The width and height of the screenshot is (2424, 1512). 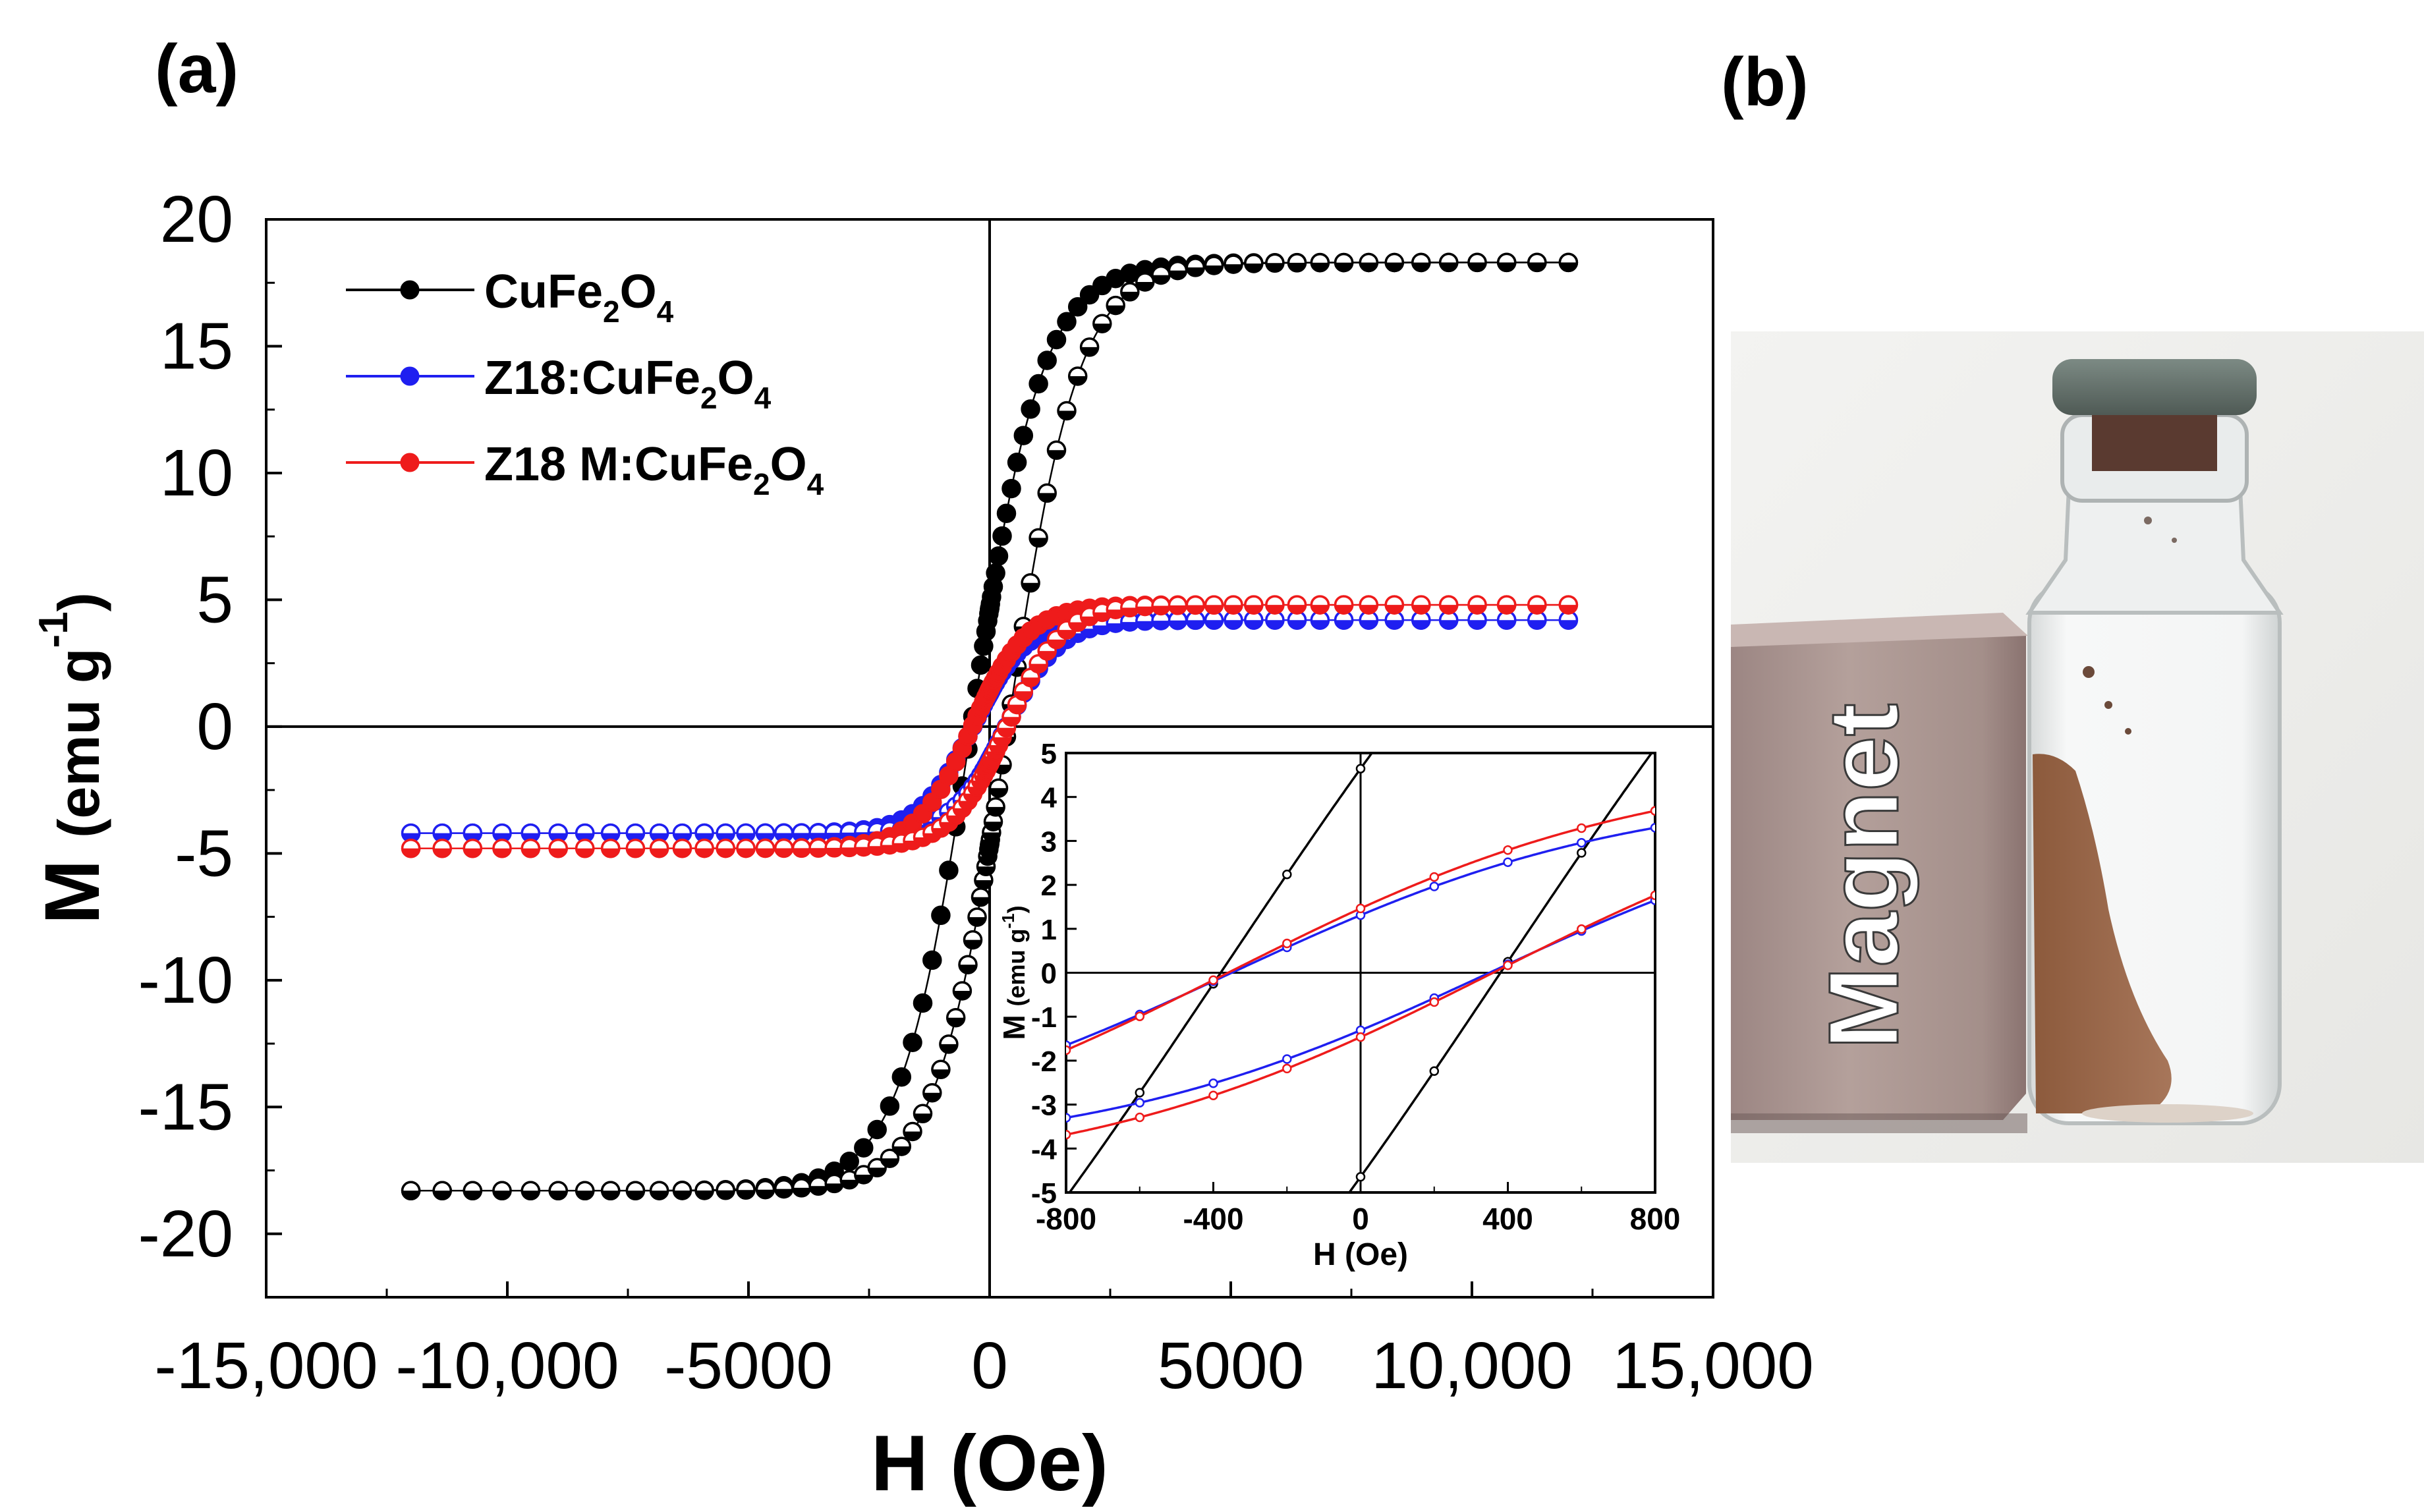 What do you see at coordinates (2102, 933) in the screenshot?
I see `powder` at bounding box center [2102, 933].